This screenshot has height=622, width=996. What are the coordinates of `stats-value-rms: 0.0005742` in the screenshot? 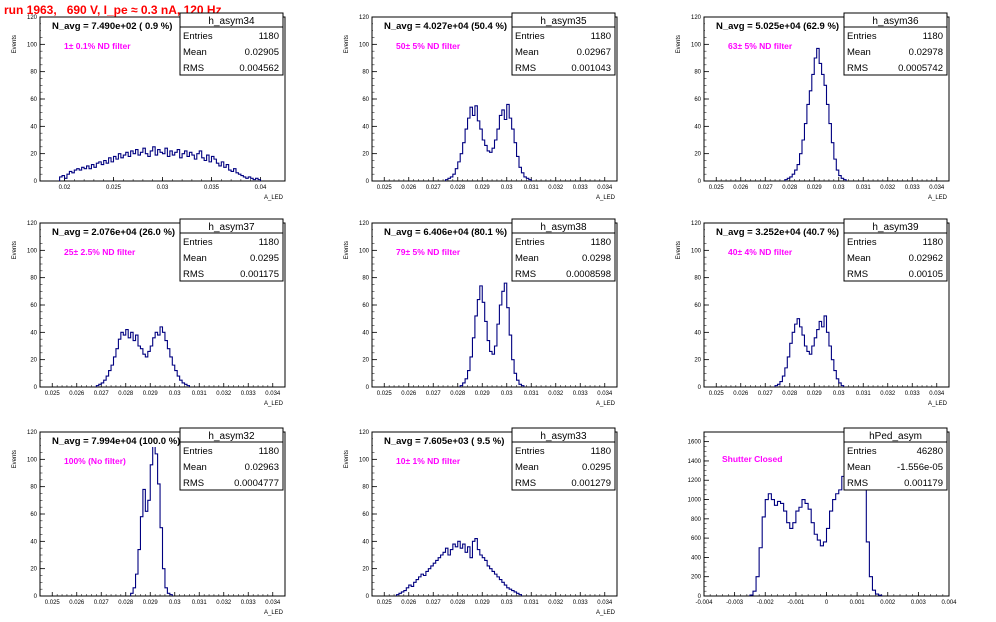 It's located at (920, 68).